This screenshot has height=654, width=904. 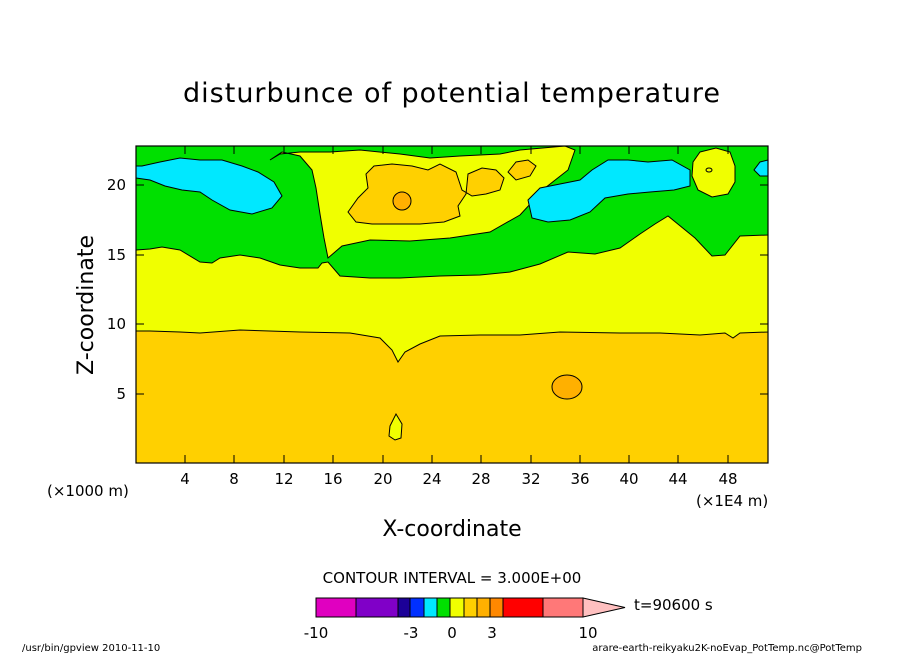 I want to click on x-tick-label: 24, so click(x=431, y=479).